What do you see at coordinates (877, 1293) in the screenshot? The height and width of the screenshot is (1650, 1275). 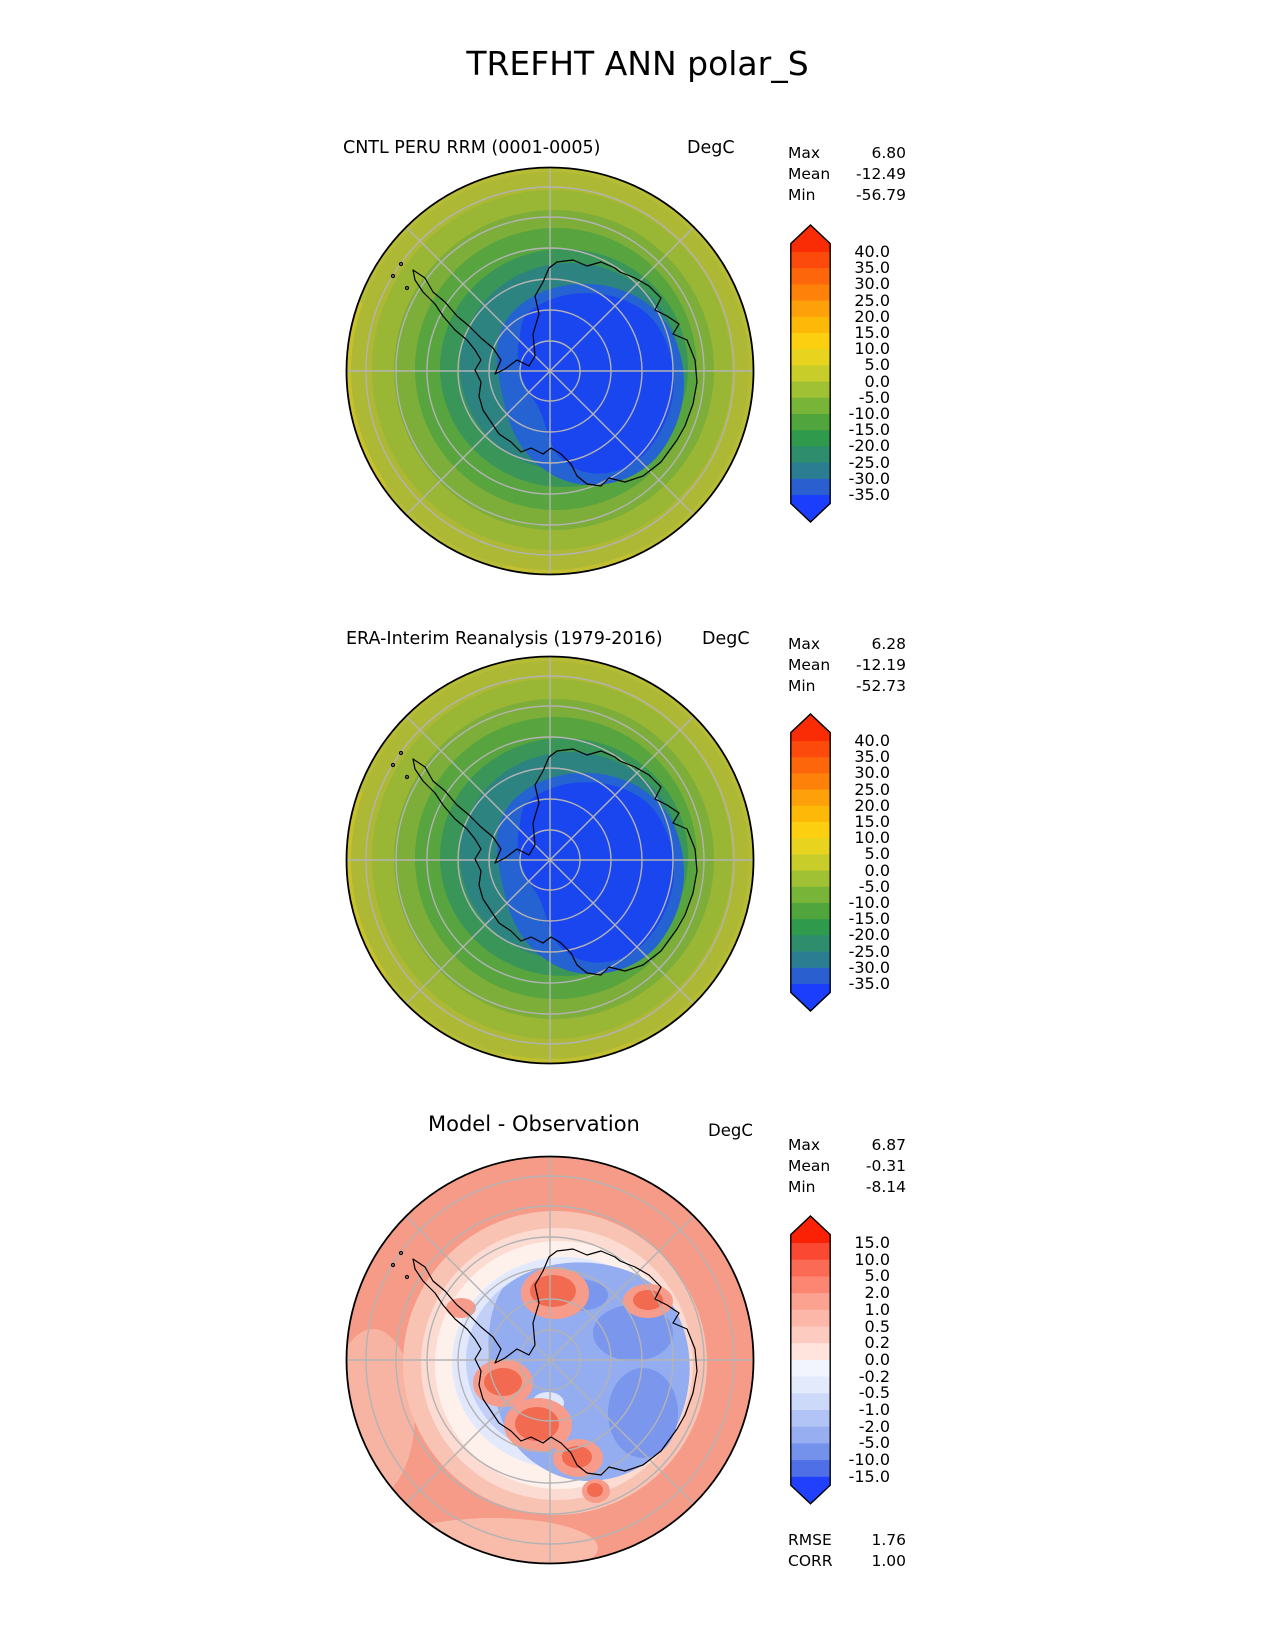 I see `colorbar-tick-label: 2.0` at bounding box center [877, 1293].